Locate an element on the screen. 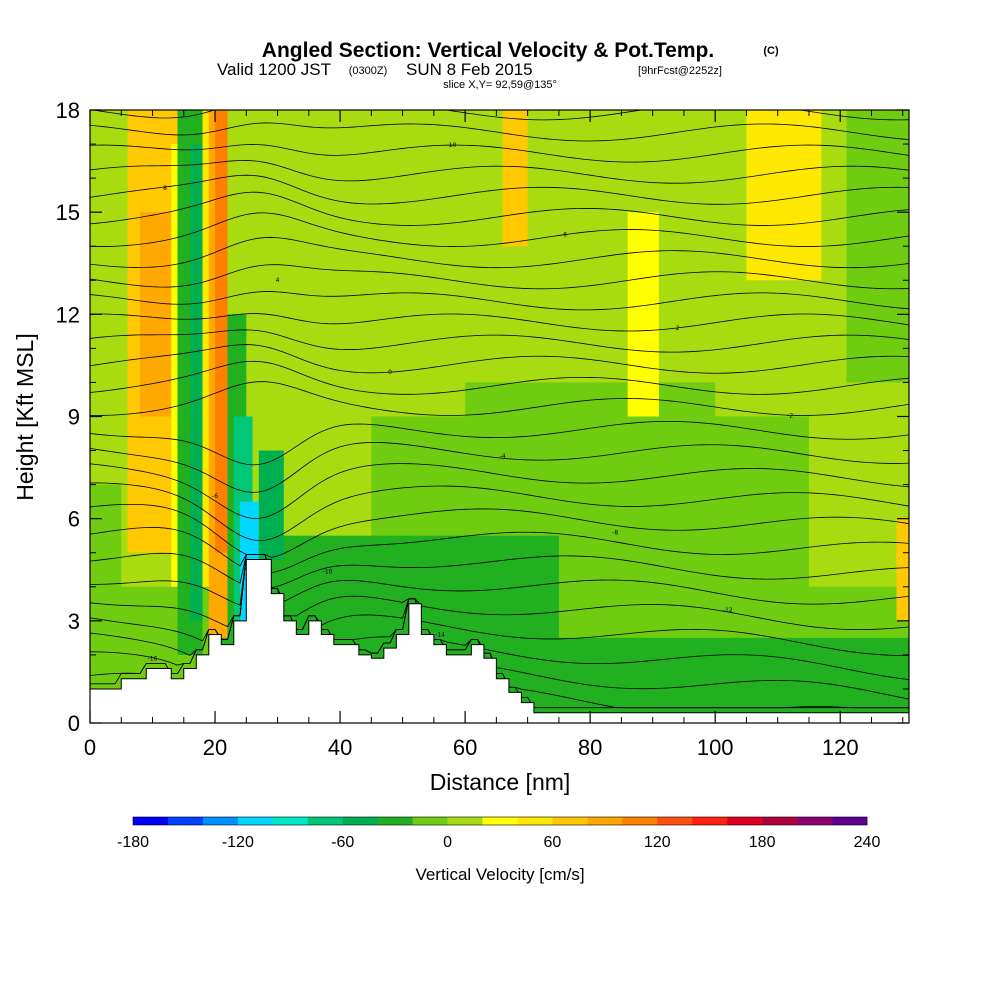 This screenshot has width=1000, height=1000. colorbar-tick-label: -180 is located at coordinates (133, 842).